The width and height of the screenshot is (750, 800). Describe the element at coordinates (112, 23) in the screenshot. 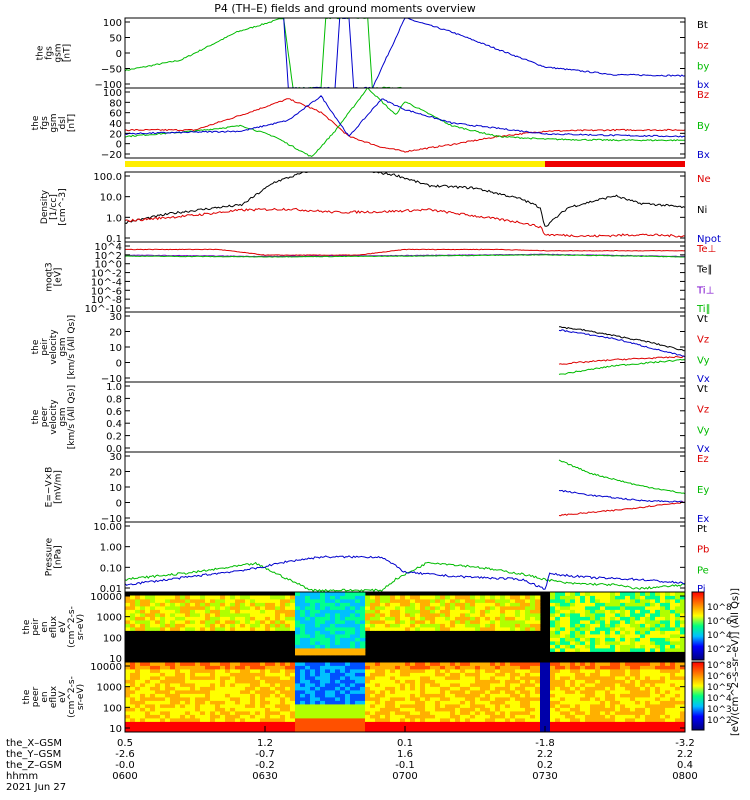

I see `y-tick-label: 100` at that location.